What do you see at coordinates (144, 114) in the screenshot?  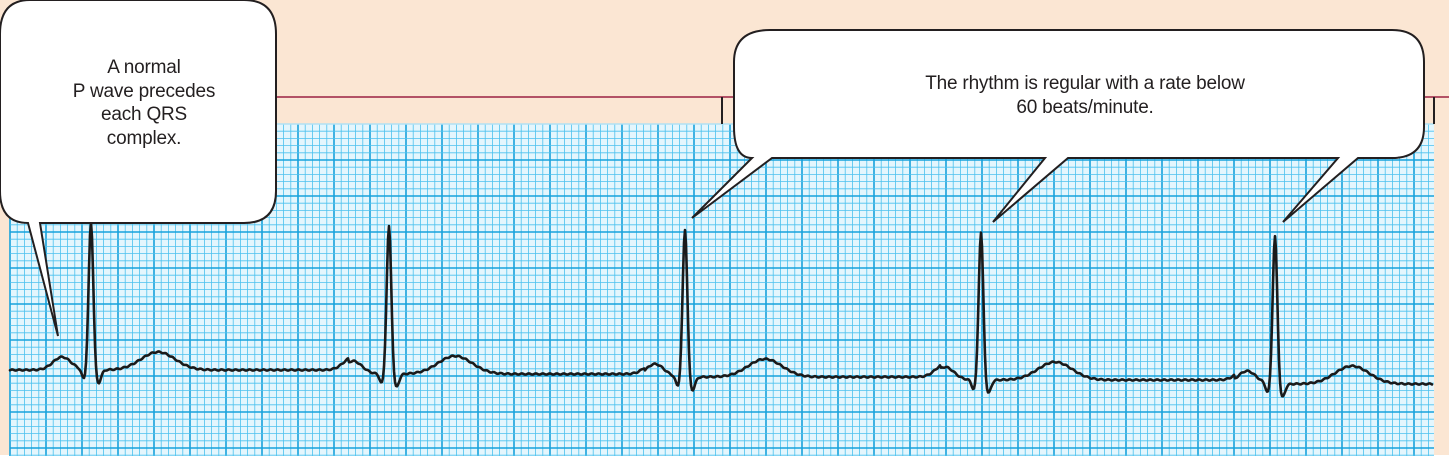 I see `callout-left-line-3: each QRS` at bounding box center [144, 114].